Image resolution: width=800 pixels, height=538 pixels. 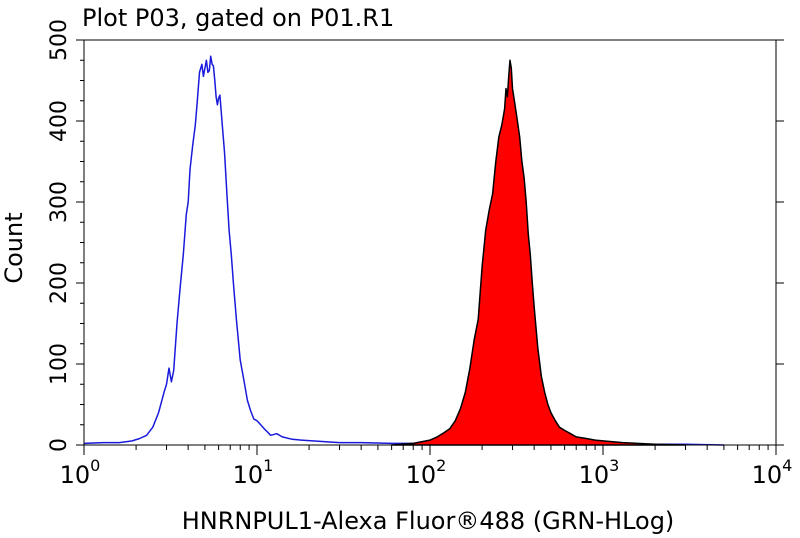 I want to click on x-tick-labels: 10⁰ 10¹ 10² 10³ 10⁴, so click(x=426, y=472).